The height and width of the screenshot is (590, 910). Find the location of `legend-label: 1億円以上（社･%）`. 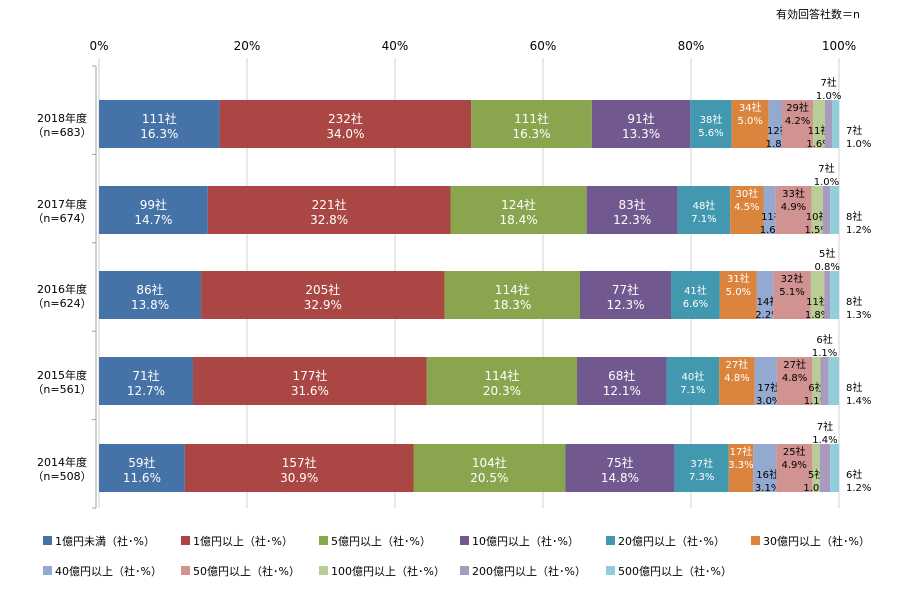

legend-label: 1億円以上（社･%） is located at coordinates (243, 541).